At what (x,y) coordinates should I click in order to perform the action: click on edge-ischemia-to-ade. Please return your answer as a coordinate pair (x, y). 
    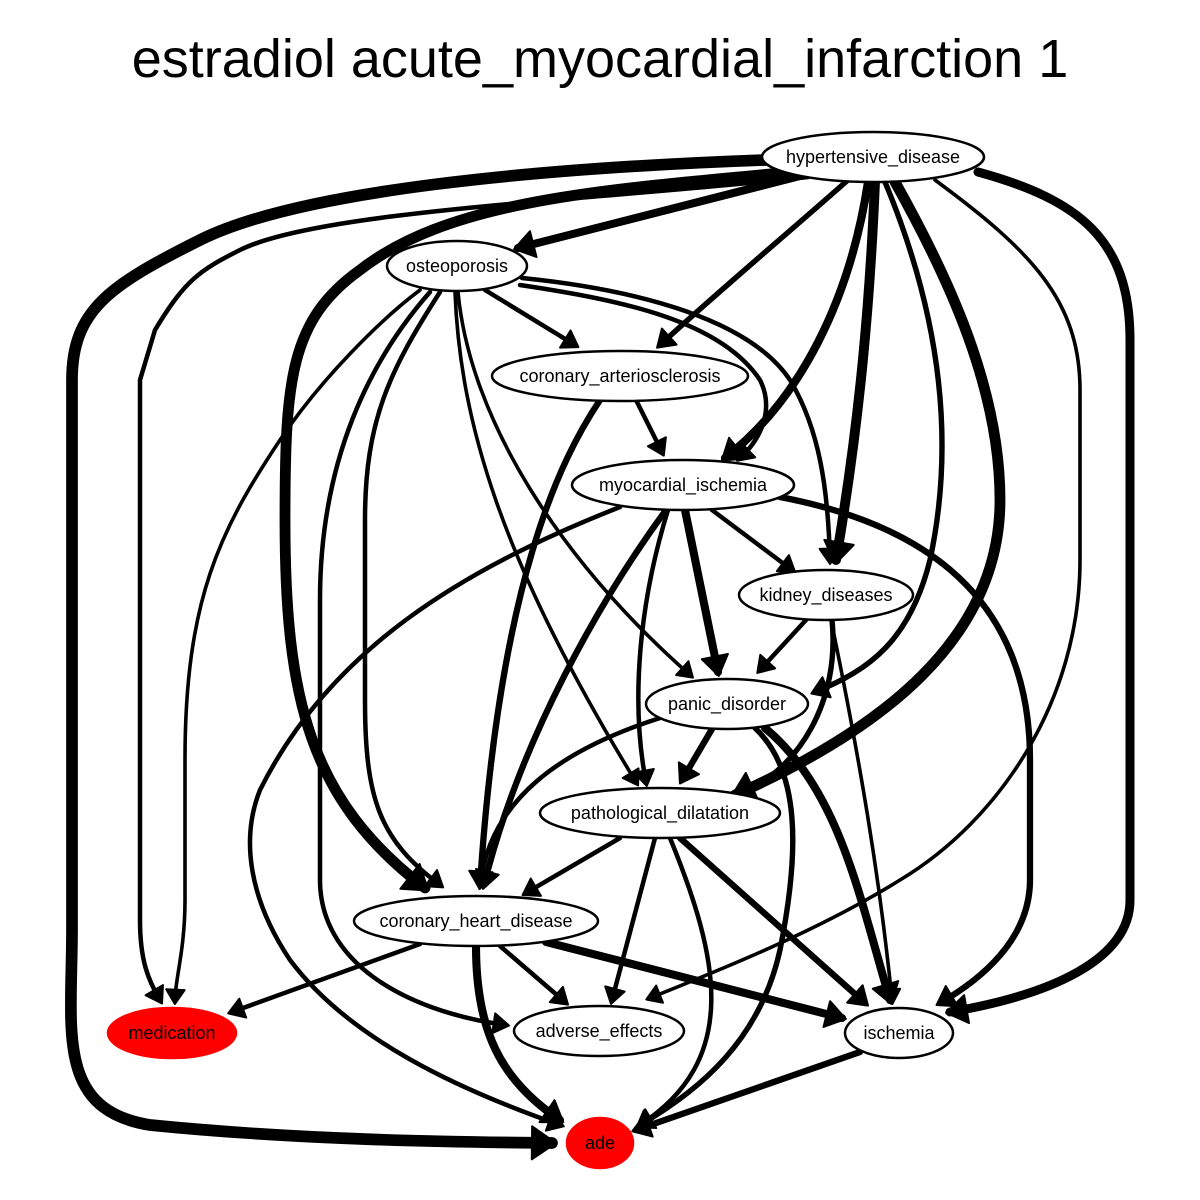
    Looking at the image, I should click on (747, 1093).